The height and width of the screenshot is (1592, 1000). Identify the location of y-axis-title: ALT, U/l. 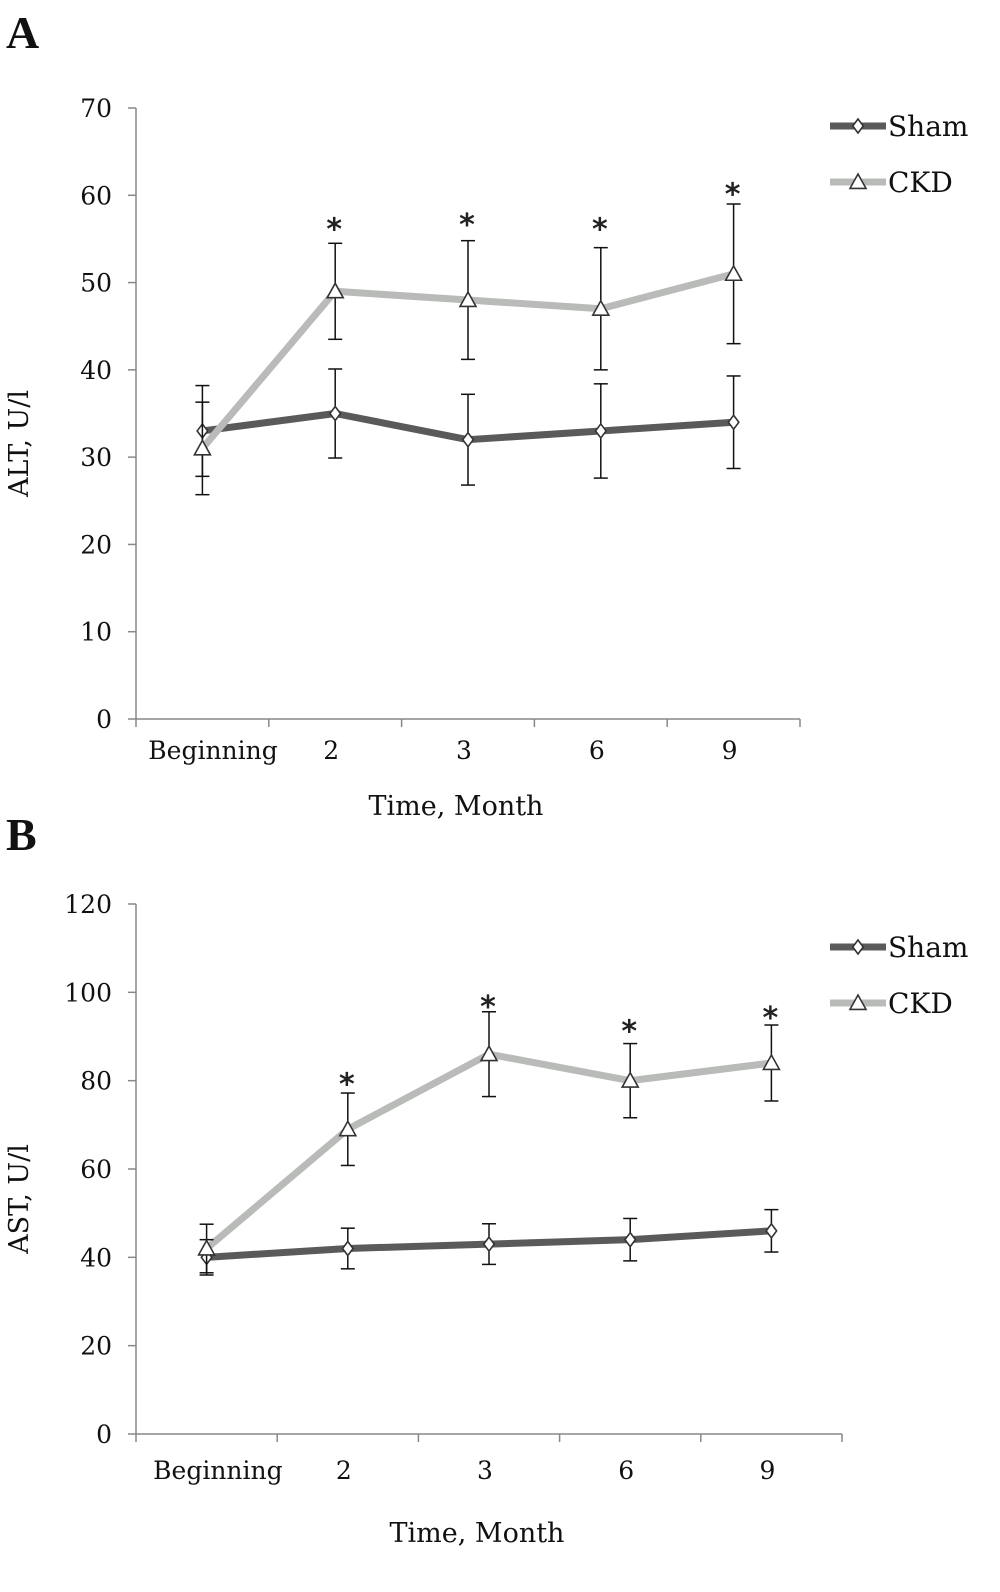
(19, 444).